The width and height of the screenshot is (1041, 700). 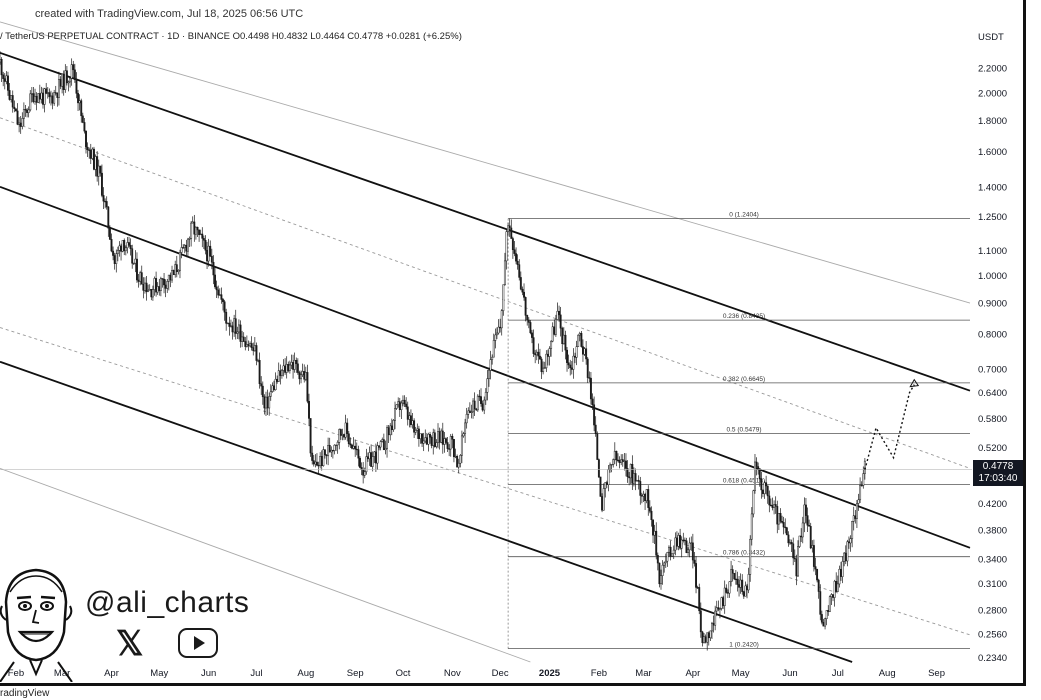 I want to click on tradingview-footer: radingView, so click(x=25, y=693).